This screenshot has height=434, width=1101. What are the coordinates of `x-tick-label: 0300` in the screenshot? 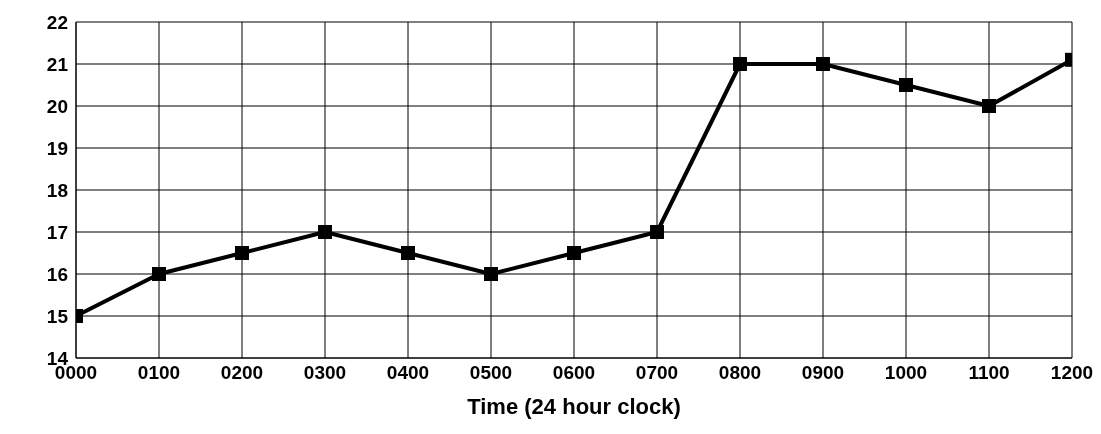 It's located at (325, 373).